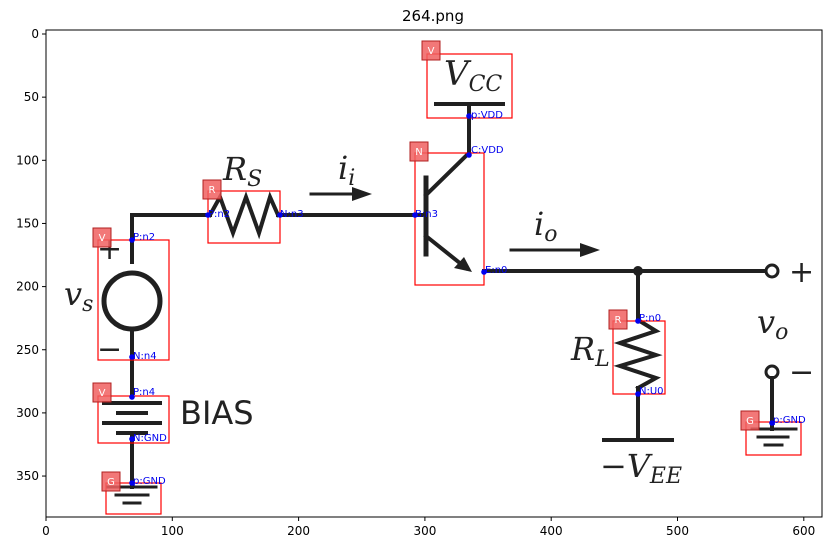  What do you see at coordinates (650, 318) in the screenshot?
I see `pin-label: P:n0` at bounding box center [650, 318].